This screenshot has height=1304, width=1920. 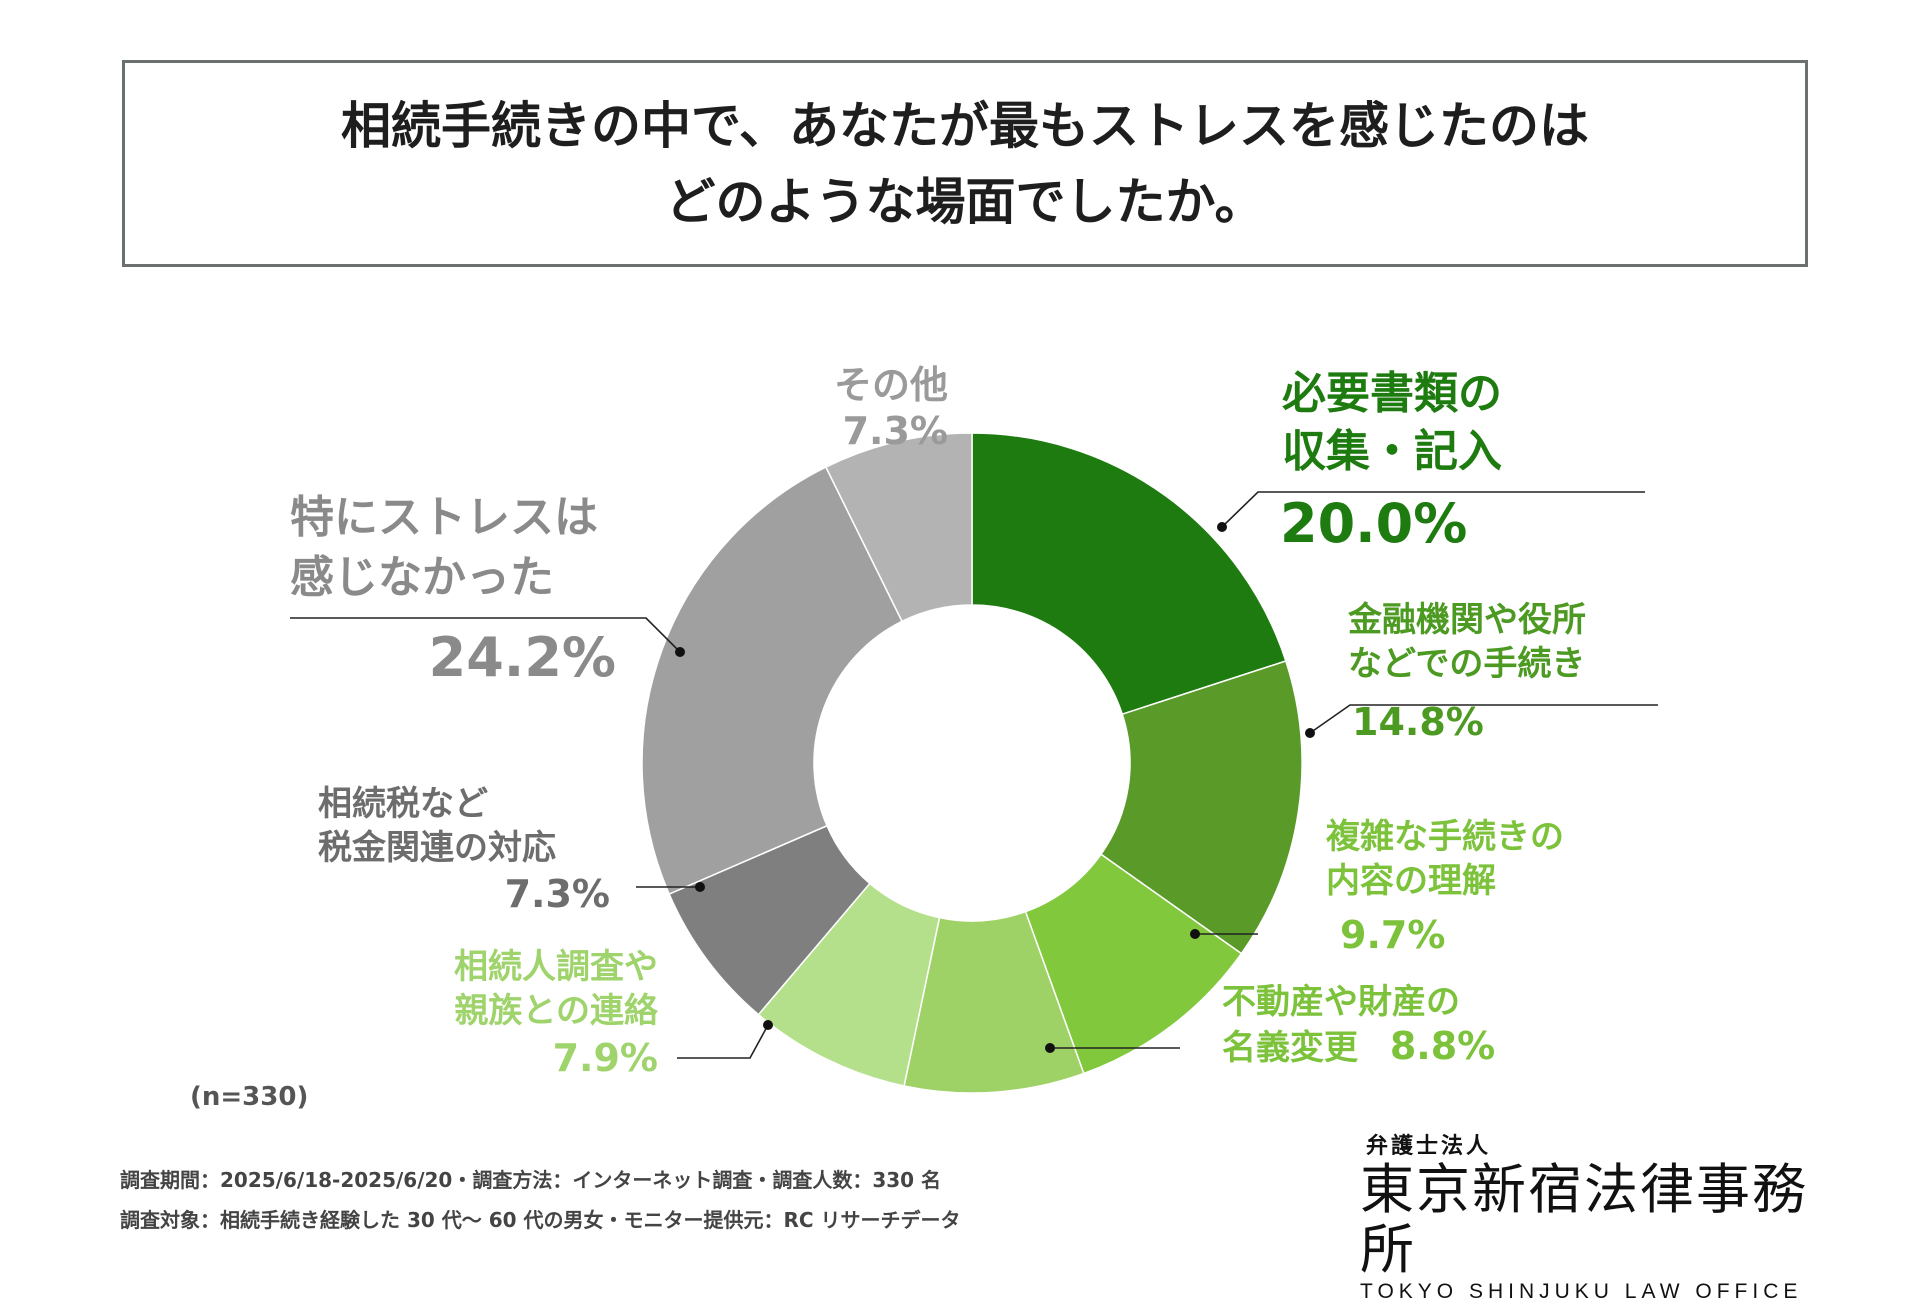 I want to click on slice-documents, so click(x=1129, y=574).